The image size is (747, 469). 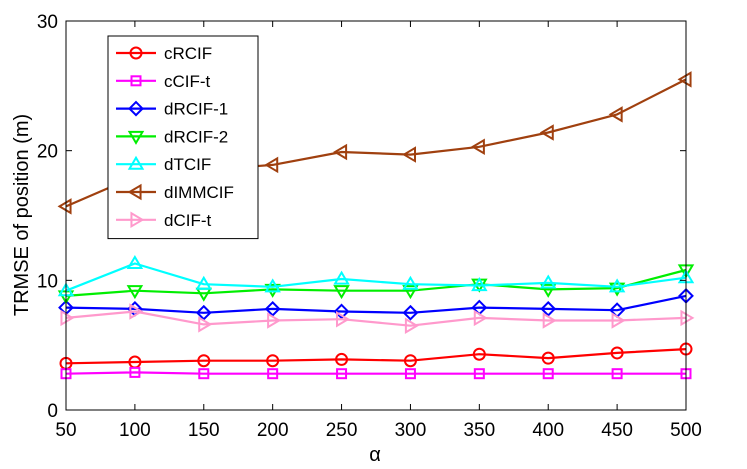 What do you see at coordinates (52, 411) in the screenshot?
I see `y-tick-label-0: 0` at bounding box center [52, 411].